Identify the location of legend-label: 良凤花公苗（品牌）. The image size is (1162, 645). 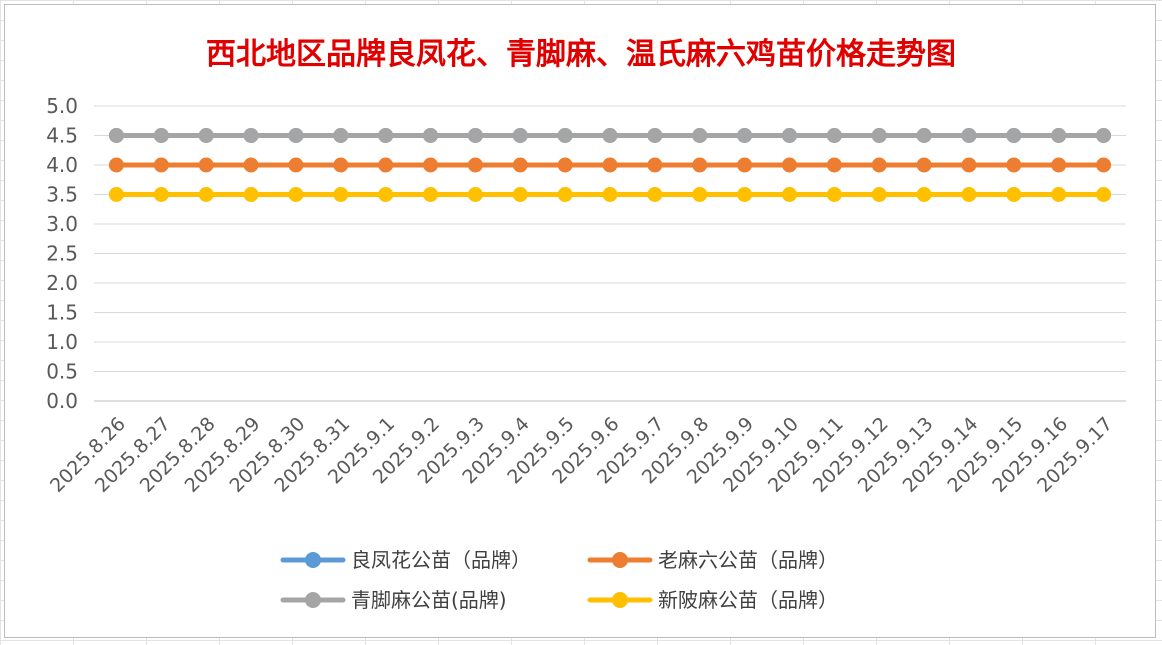
(441, 560).